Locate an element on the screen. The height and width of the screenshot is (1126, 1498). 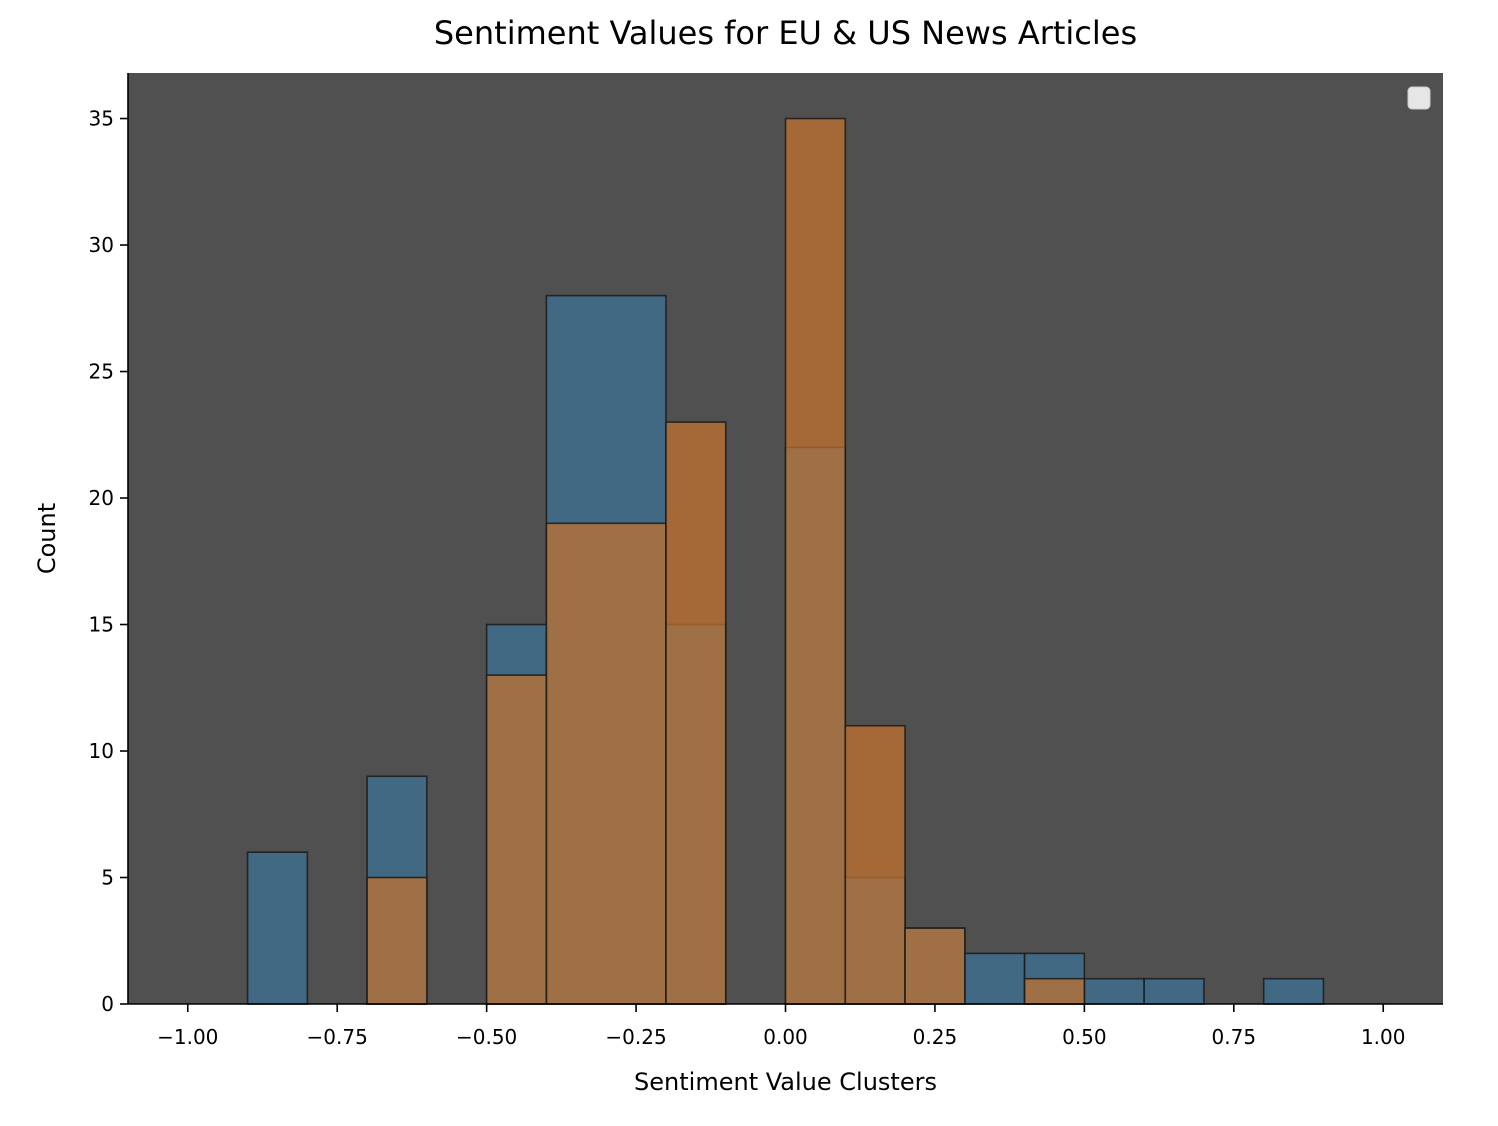
y-axis-label: Count is located at coordinates (47, 538).